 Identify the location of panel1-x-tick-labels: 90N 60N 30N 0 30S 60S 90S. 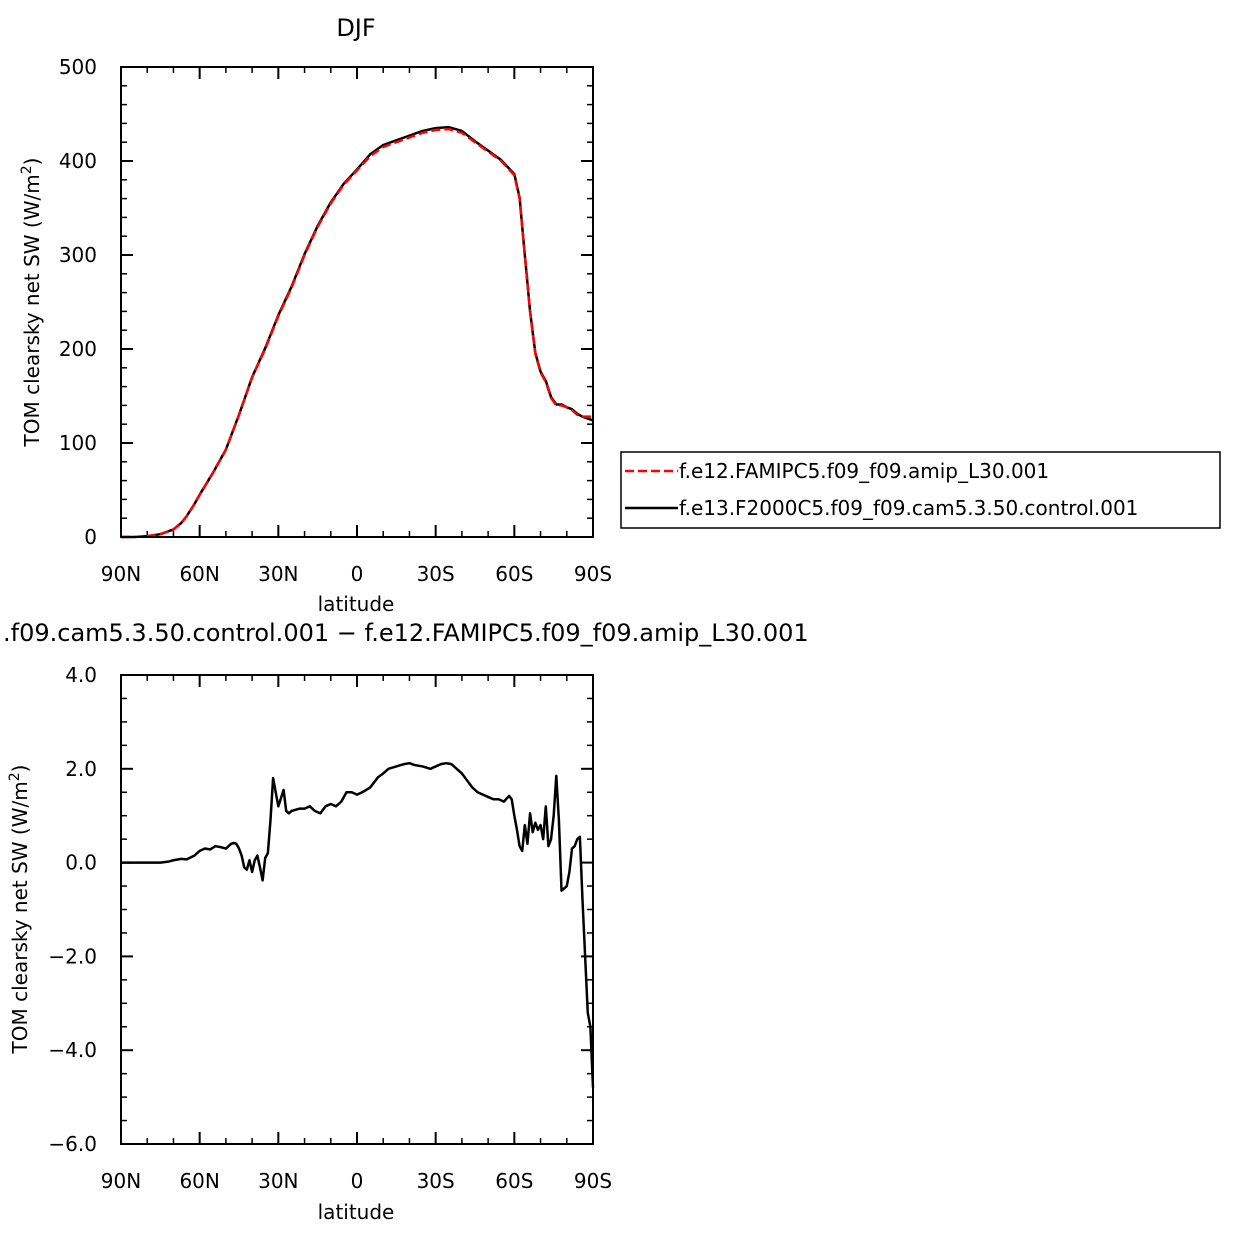
(356, 574).